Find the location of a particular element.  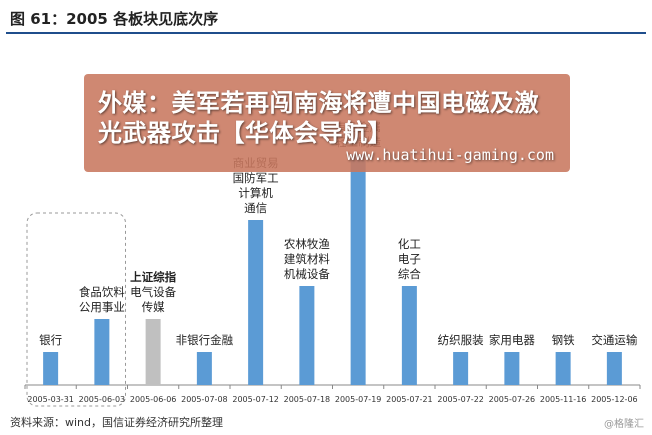

bar-label: 银行 is located at coordinates (50, 340).